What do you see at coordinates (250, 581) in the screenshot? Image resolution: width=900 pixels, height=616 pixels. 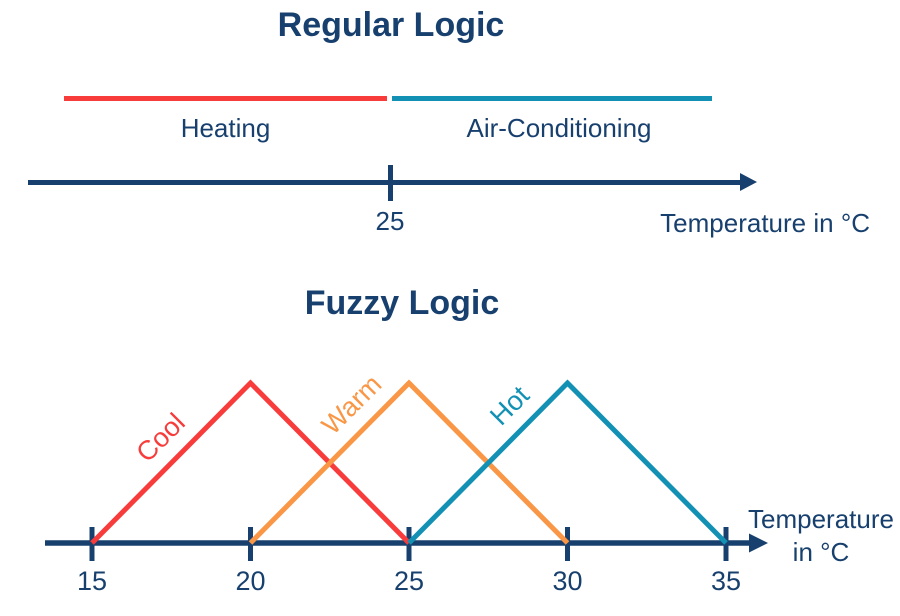 I see `fuzzy-tick-label-20: 20` at bounding box center [250, 581].